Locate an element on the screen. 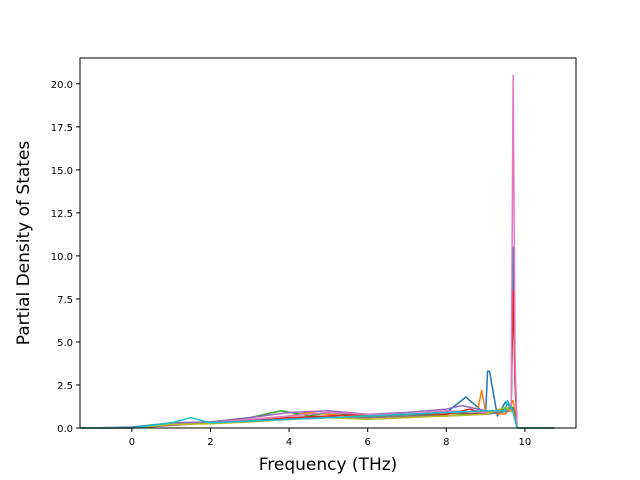 The image size is (640, 480). y-axis-title: Partial Density of States is located at coordinates (24, 243).